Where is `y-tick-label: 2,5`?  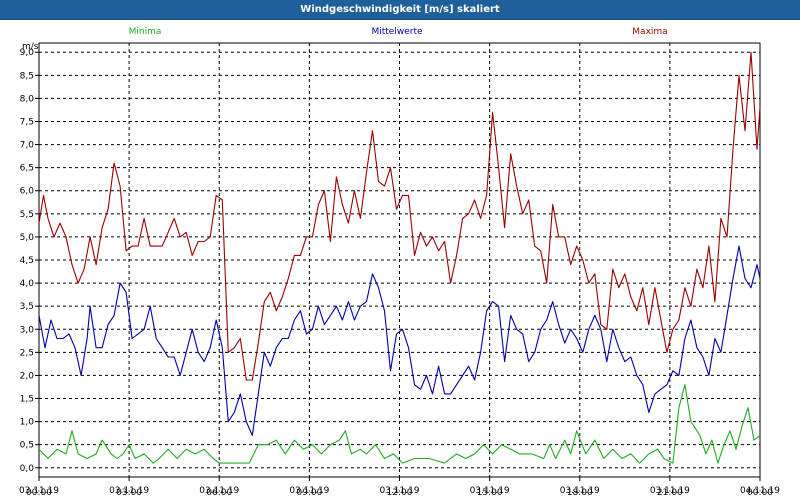 y-tick-label: 2,5 is located at coordinates (27, 353).